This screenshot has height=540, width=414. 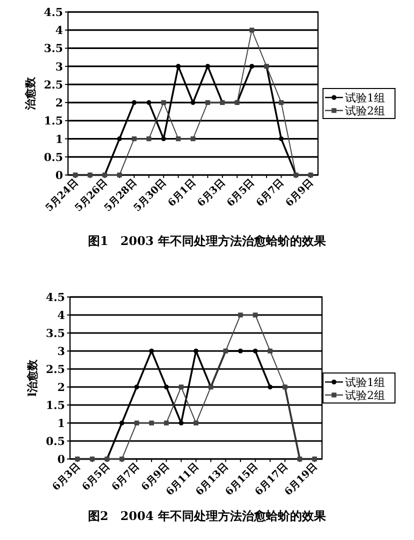 What do you see at coordinates (207, 241) in the screenshot?
I see `text: 图1 2003 年不同处理方法治愈蛤蚧的效果` at bounding box center [207, 241].